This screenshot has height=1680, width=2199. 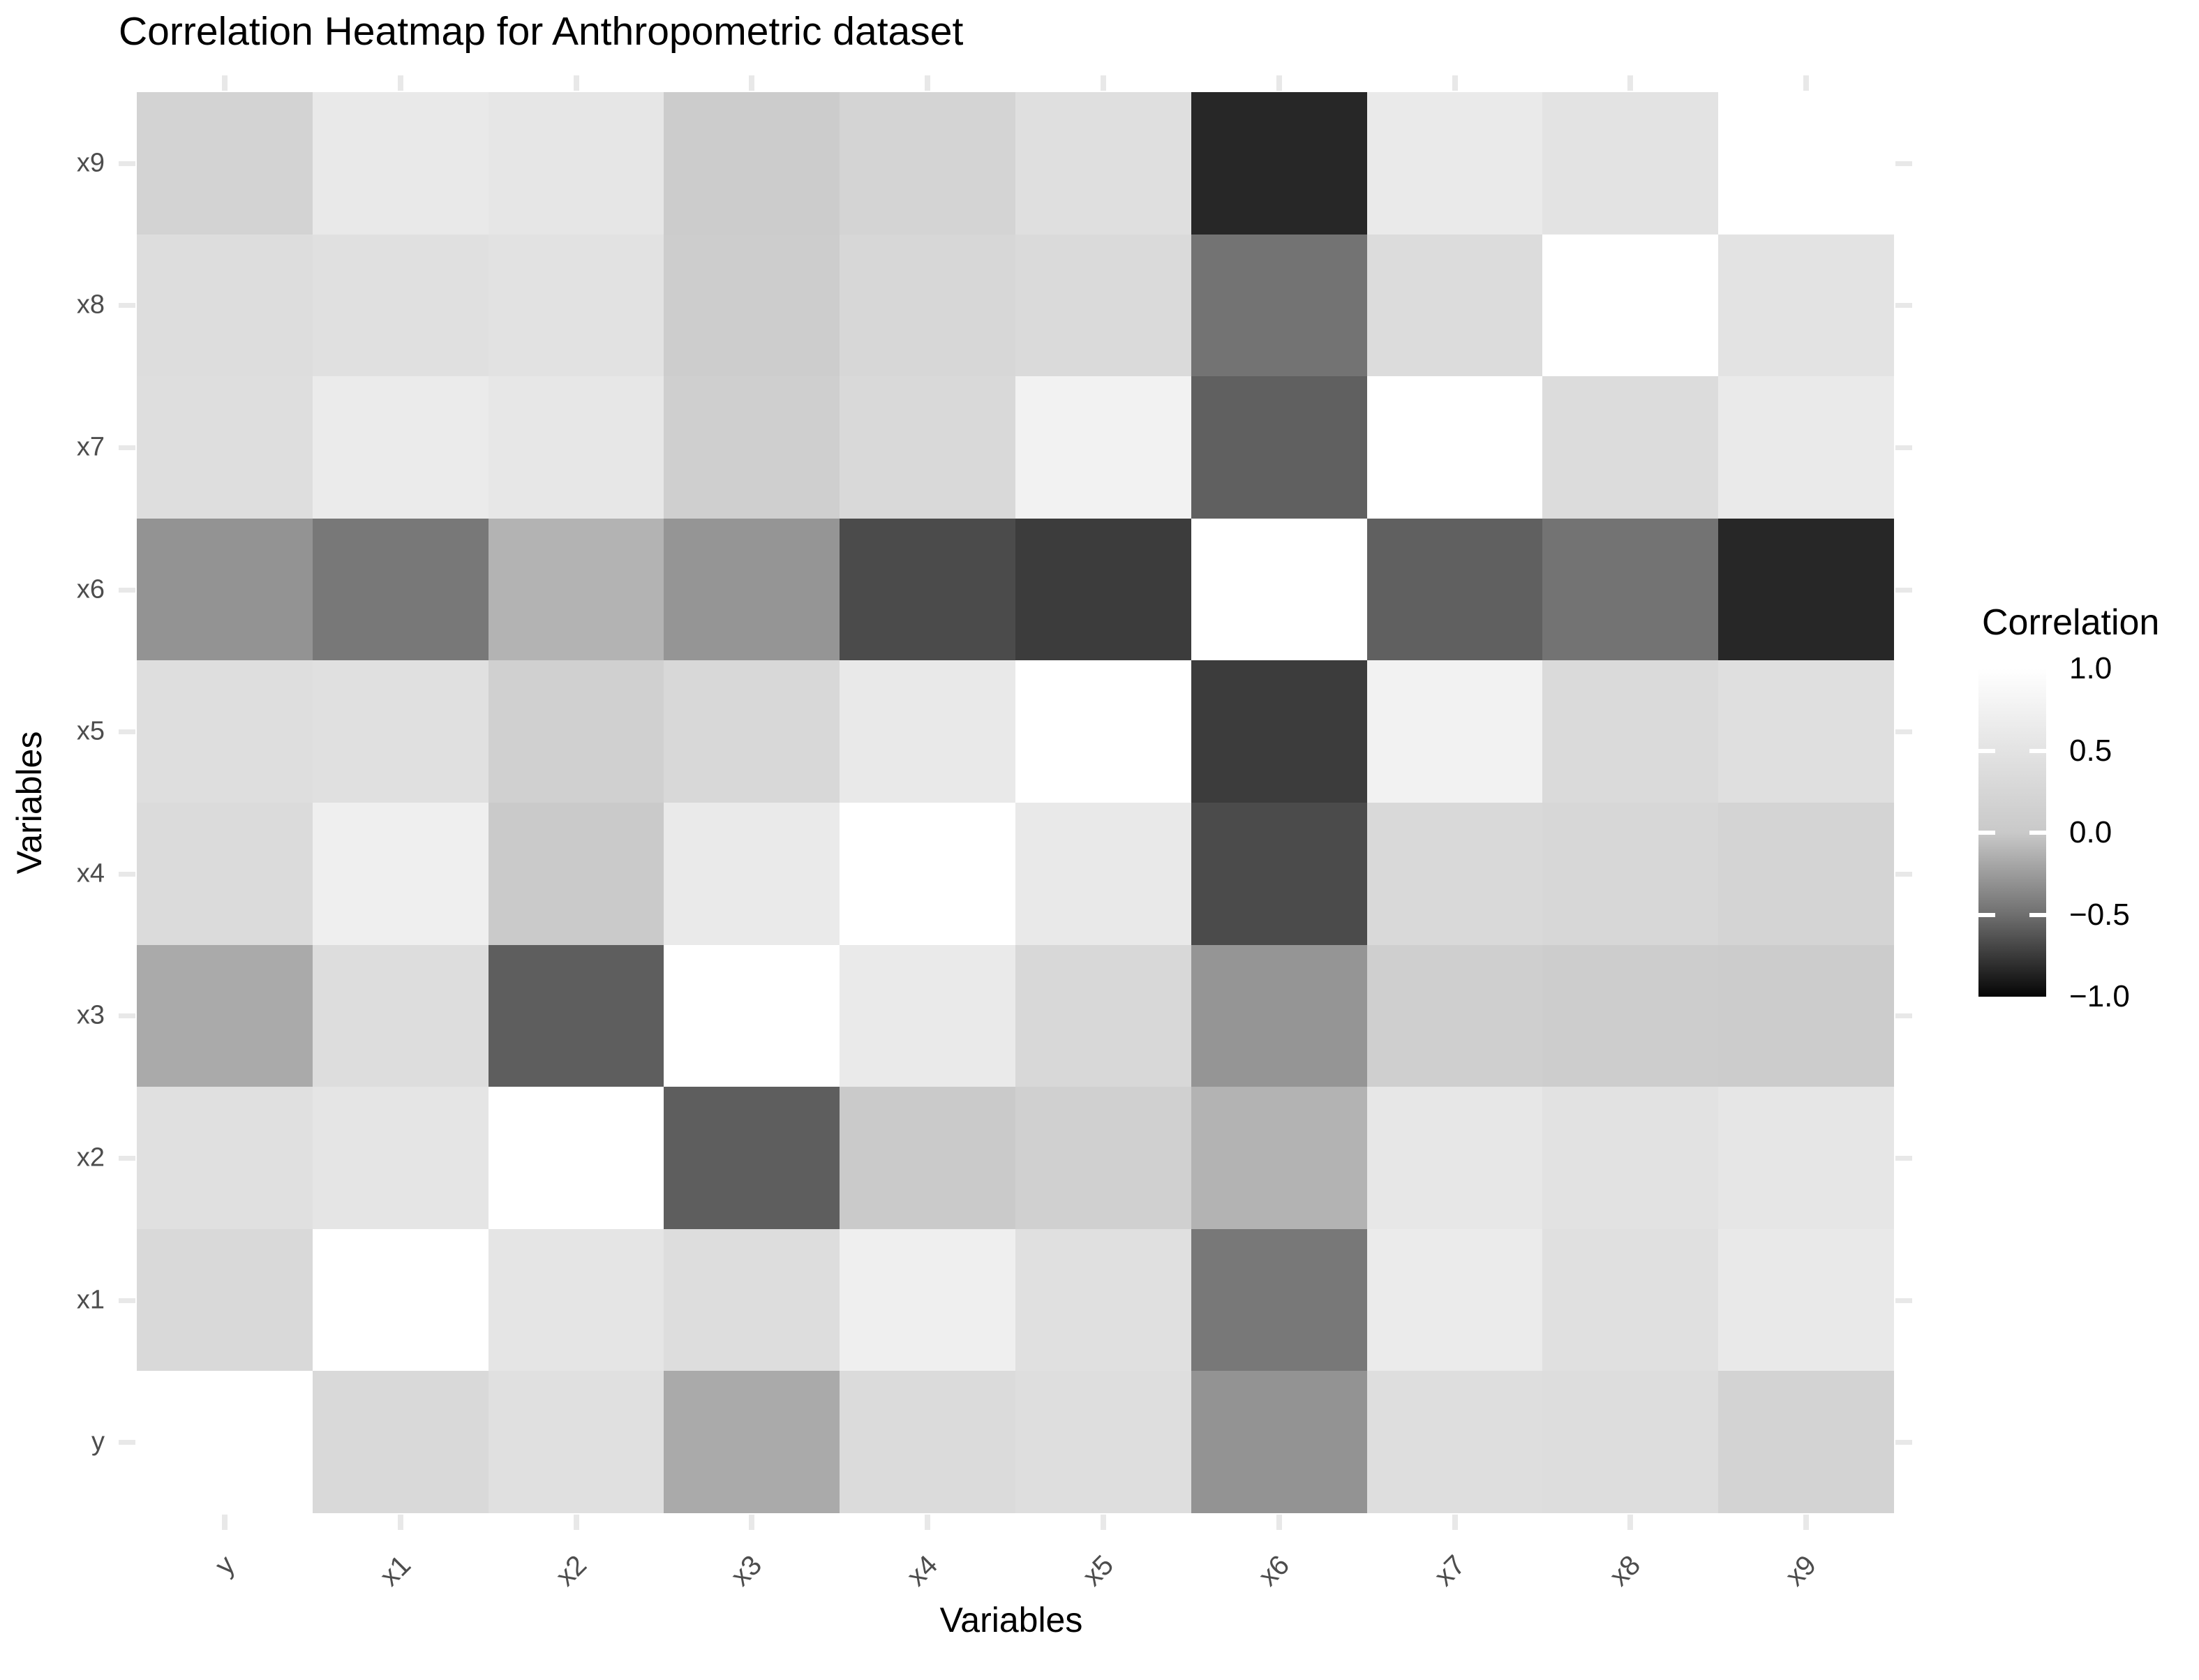 I want to click on x-axis-tick-label: x3, so click(x=747, y=1570).